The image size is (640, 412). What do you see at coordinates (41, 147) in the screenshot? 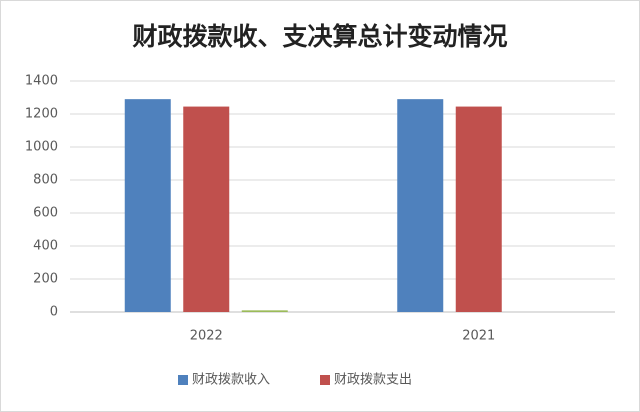
I see `y-tick-label: 1000` at bounding box center [41, 147].